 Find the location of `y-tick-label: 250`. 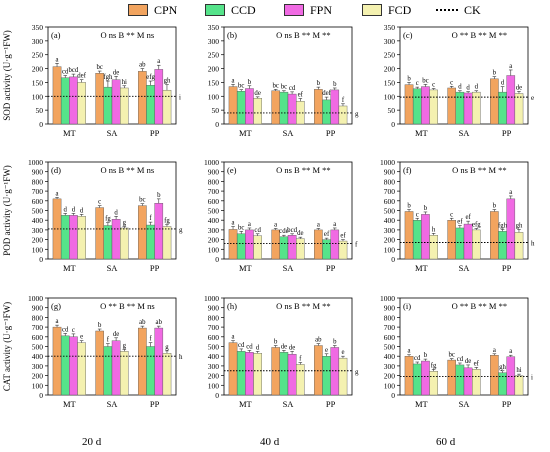

y-tick-label: 250 is located at coordinates (214, 55).